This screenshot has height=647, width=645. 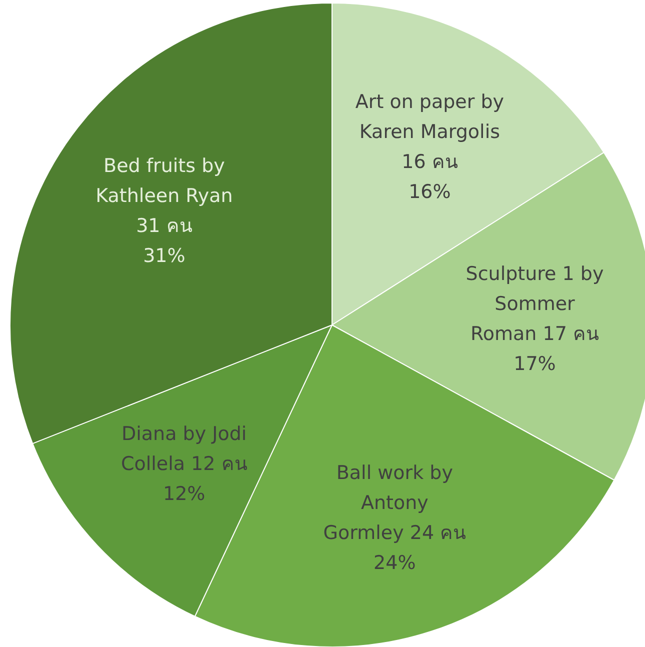 I want to click on slice-label: Art on paper by Karen Margolis 16 คน, so click(x=429, y=133).